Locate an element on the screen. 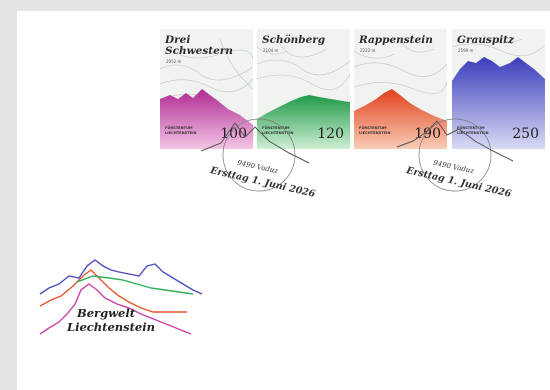 This screenshot has width=550, height=390. stamp-value: 250 is located at coordinates (525, 134).